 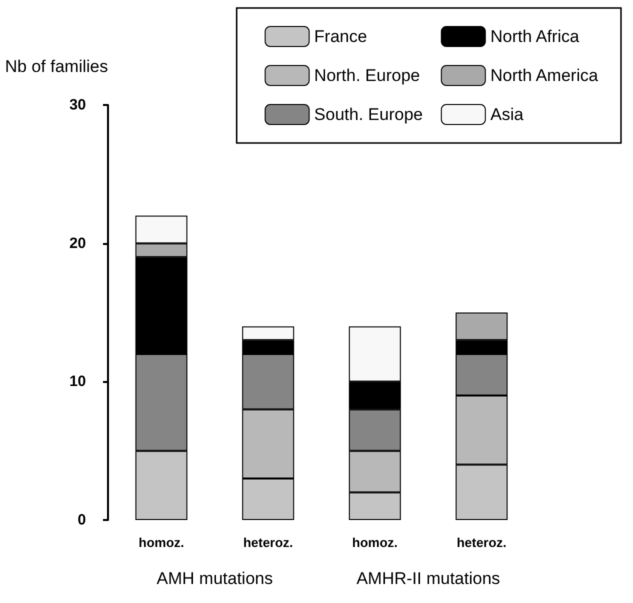 I want to click on y-axis-title: Nb of families, so click(x=56, y=66).